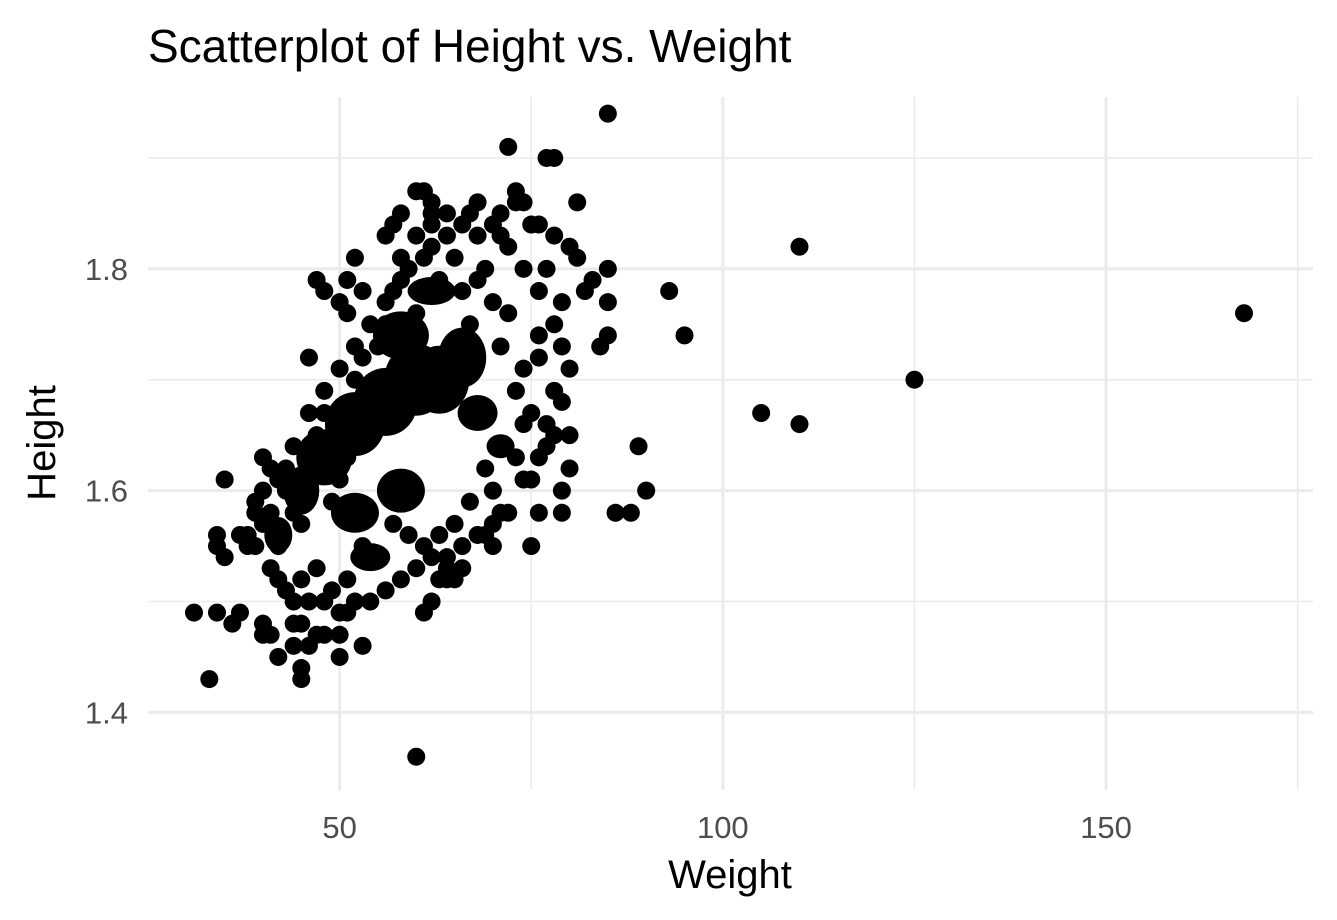  I want to click on y-tick-label: 1.4, so click(106, 712).